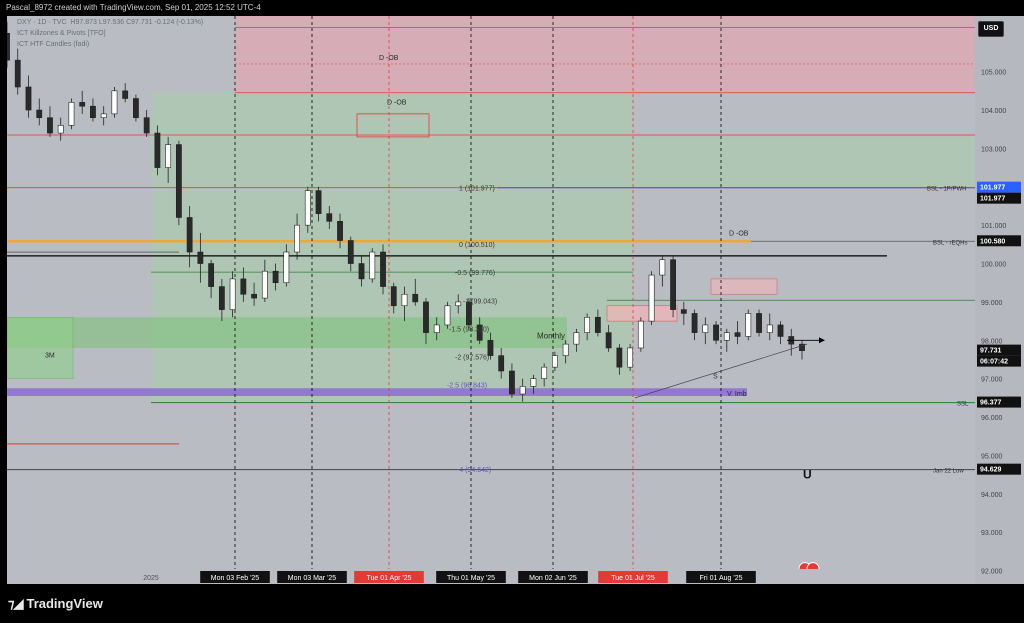  I want to click on fib-label: -2 (97.576), so click(472, 358).